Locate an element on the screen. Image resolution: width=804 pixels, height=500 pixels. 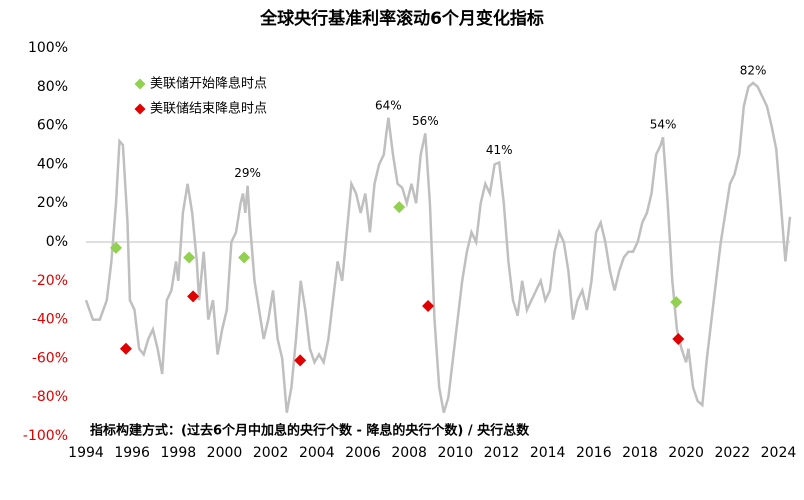
x-tick-label: 2010 is located at coordinates (455, 453).